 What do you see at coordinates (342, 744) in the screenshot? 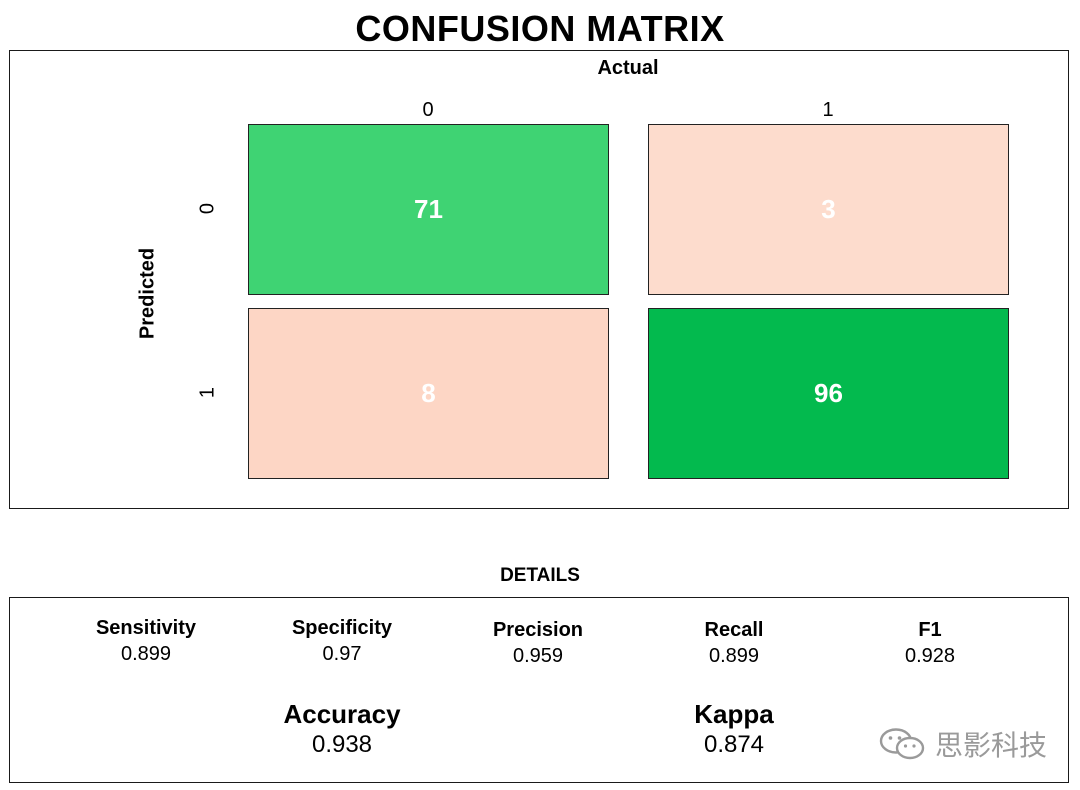
I see `metric-value: 0.938` at bounding box center [342, 744].